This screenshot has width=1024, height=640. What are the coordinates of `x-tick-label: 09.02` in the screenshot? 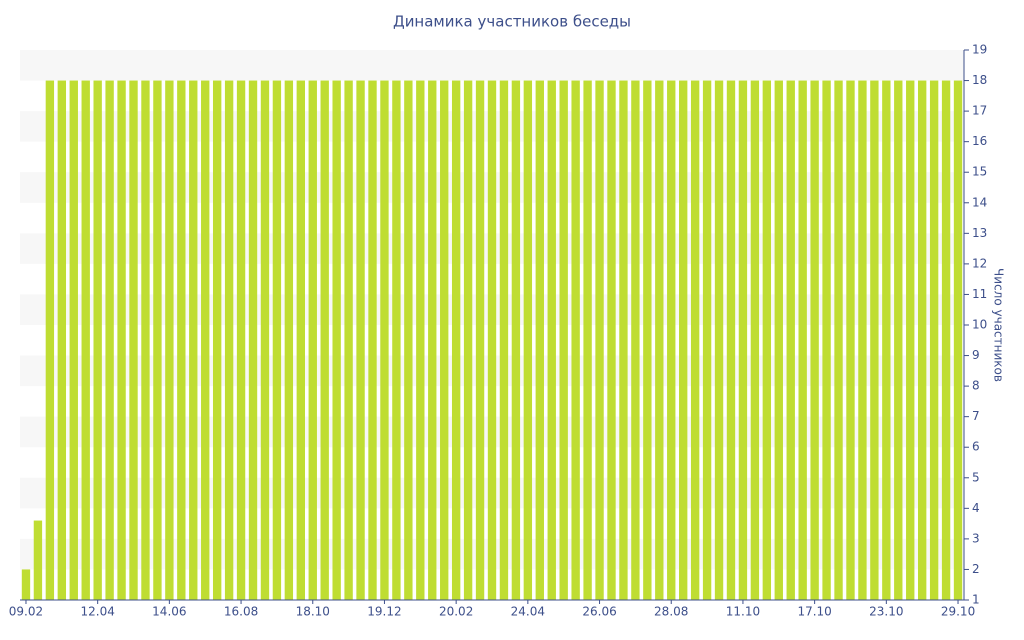 It's located at (26, 612).